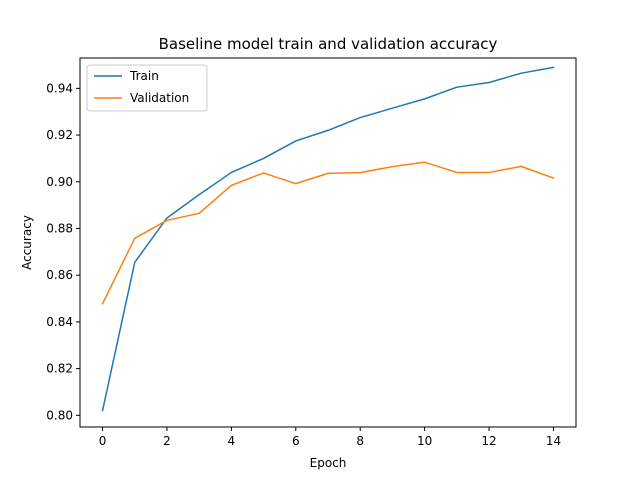 This screenshot has height=480, width=640. Describe the element at coordinates (328, 463) in the screenshot. I see `x-axis-label: Epoch` at that location.